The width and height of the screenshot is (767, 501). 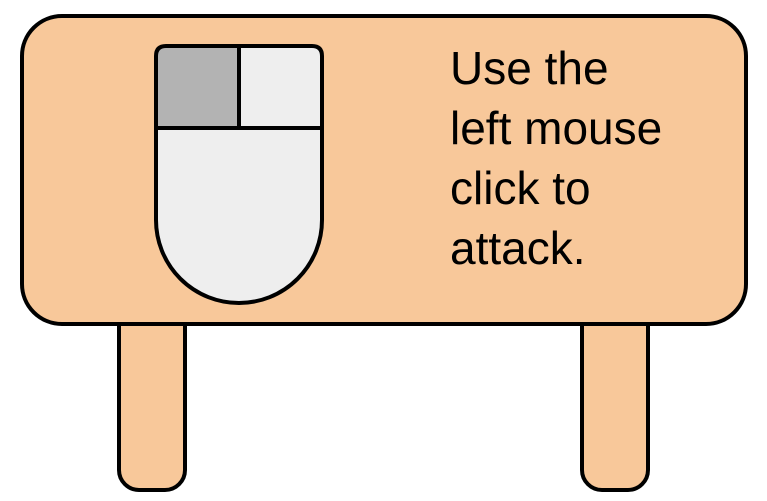 What do you see at coordinates (518, 248) in the screenshot?
I see `instruction-line: attack.` at bounding box center [518, 248].